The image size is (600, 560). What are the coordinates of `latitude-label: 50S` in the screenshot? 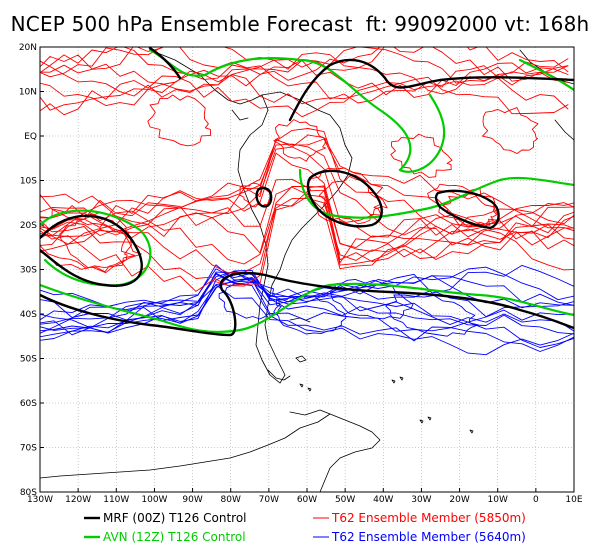 It's located at (28, 360).